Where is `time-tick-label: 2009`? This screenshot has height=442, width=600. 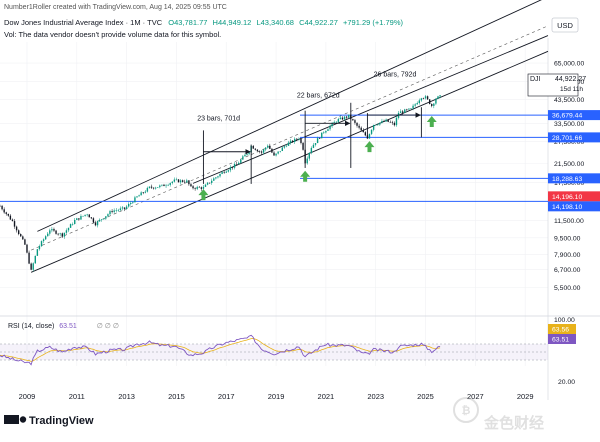
time-tick-label: 2009 is located at coordinates (27, 396).